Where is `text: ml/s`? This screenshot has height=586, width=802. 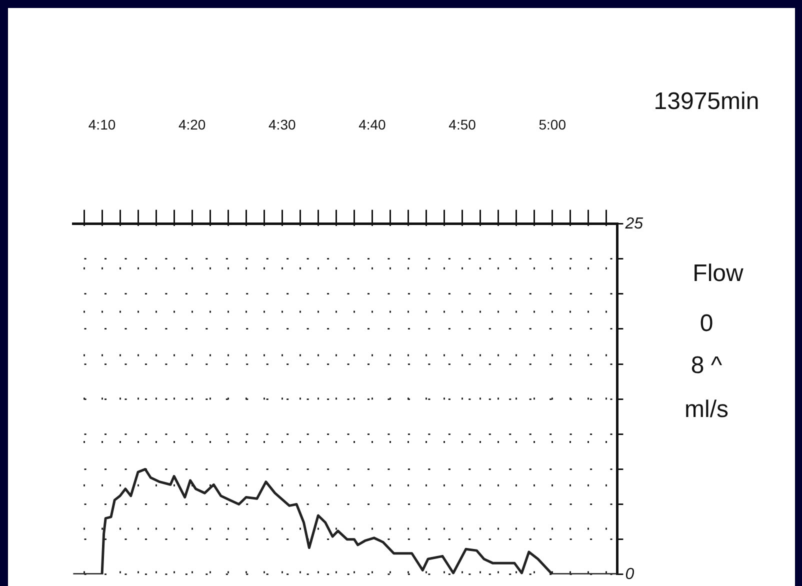 text: ml/s is located at coordinates (707, 410).